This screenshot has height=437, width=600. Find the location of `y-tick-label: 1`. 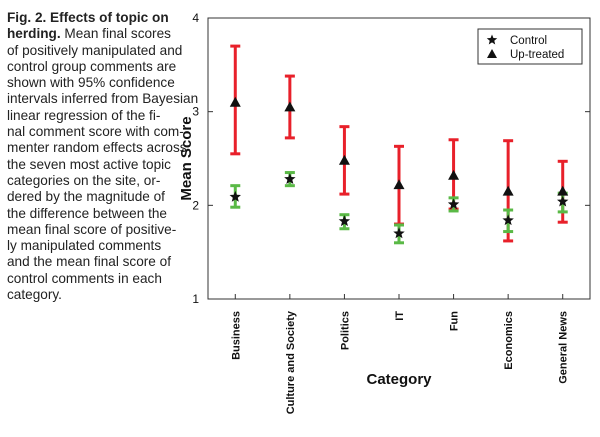

y-tick-label: 1 is located at coordinates (195, 299).